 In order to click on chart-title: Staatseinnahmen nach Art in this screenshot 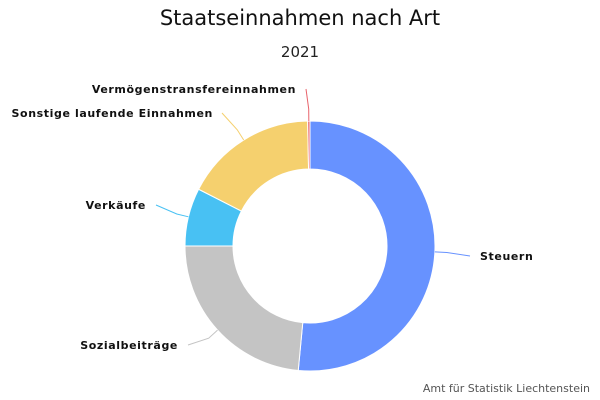, I will do `click(300, 18)`.